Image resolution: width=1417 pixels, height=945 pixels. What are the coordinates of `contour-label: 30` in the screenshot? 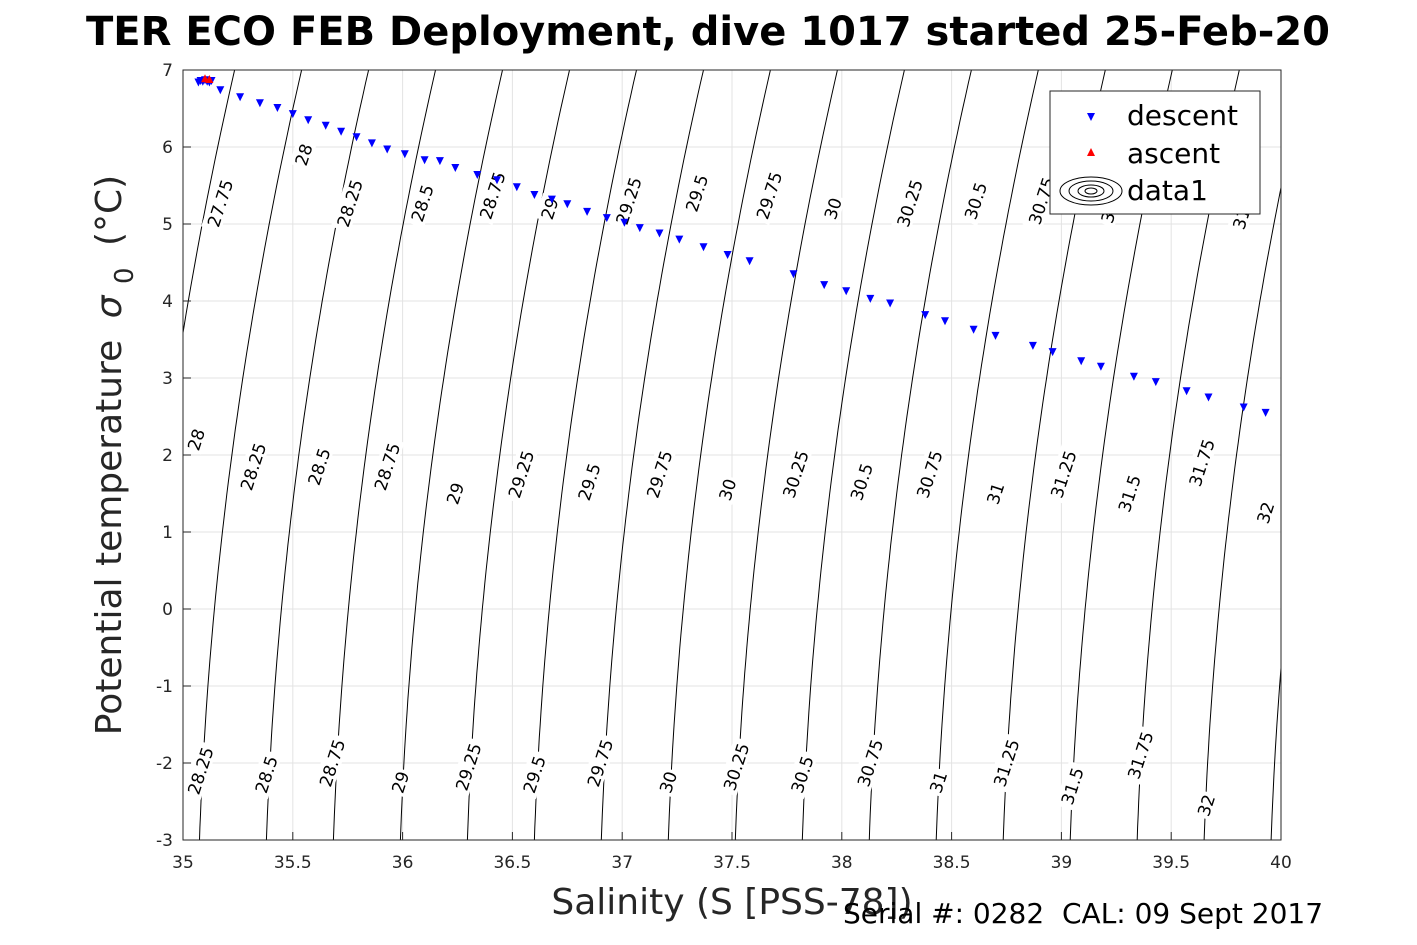 It's located at (727, 489).